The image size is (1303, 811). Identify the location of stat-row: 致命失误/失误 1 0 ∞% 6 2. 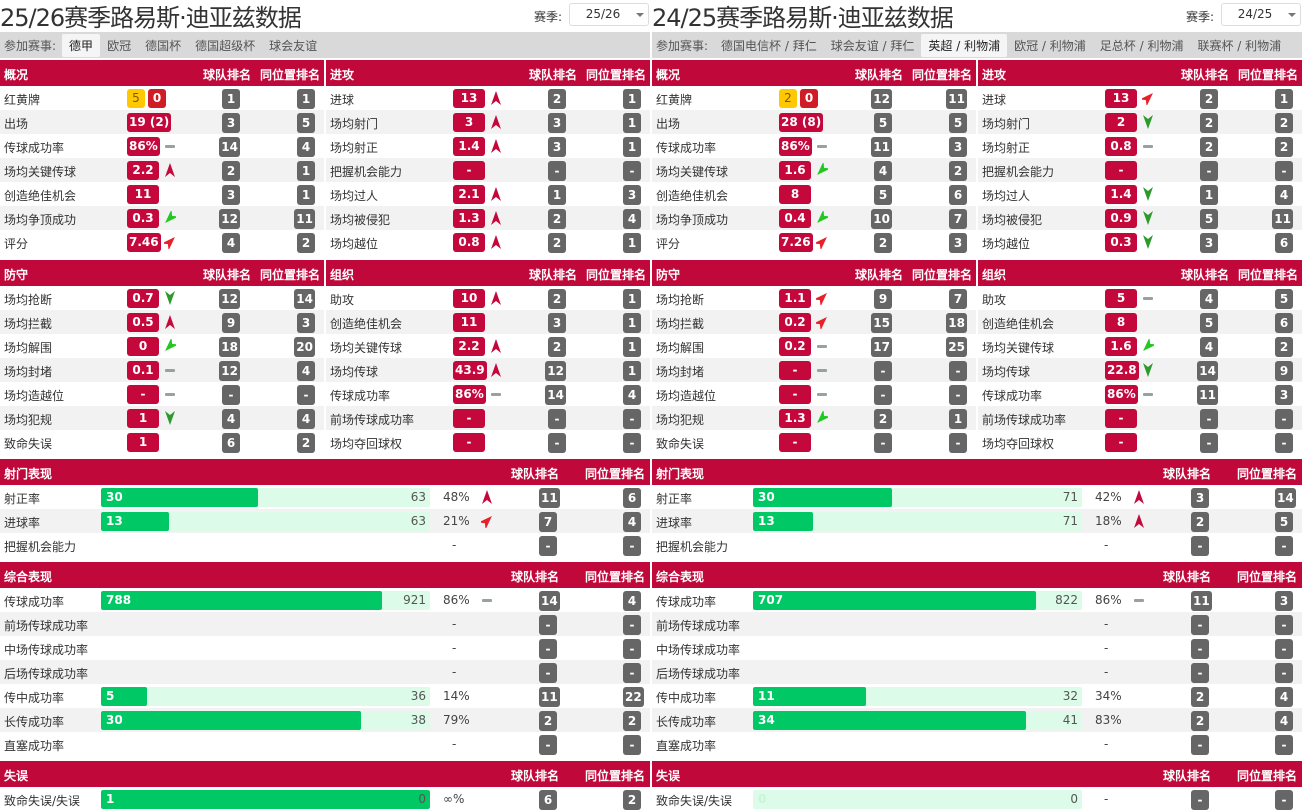
(325, 799).